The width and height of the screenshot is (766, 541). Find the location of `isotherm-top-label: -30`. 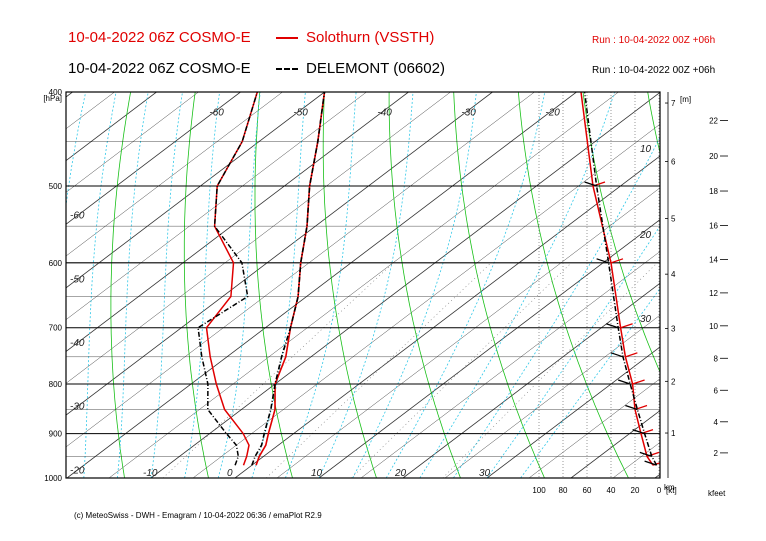

isotherm-top-label: -30 is located at coordinates (468, 113).